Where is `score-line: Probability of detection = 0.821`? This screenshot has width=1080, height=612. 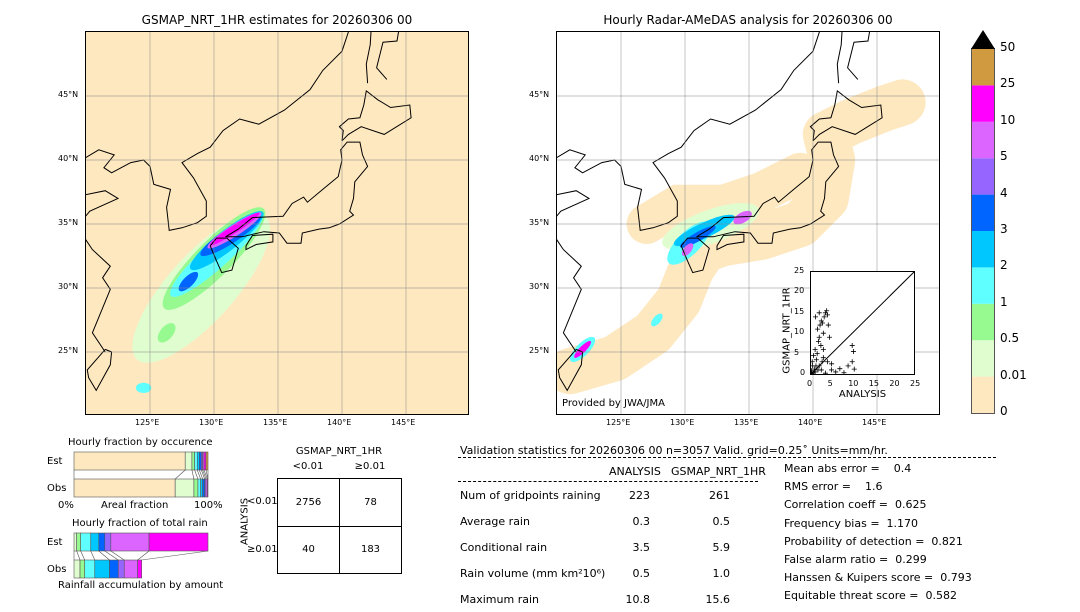
score-line: Probability of detection = 0.821 is located at coordinates (873, 541).